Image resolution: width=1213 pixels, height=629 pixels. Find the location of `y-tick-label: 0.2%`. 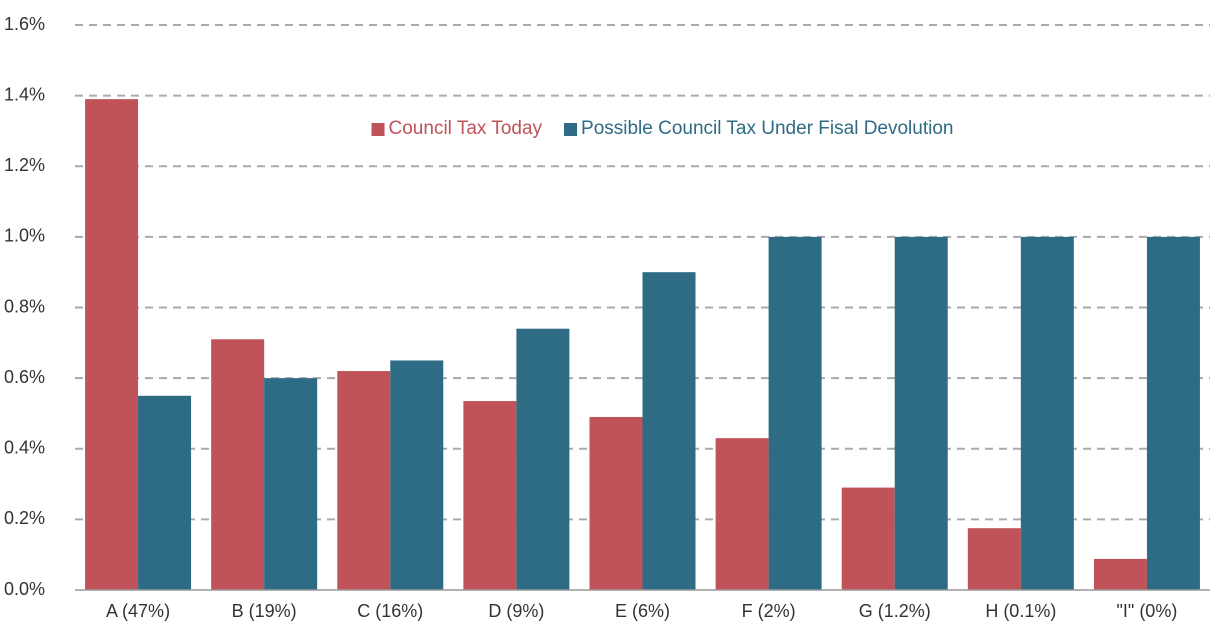

y-tick-label: 0.2% is located at coordinates (24, 518).